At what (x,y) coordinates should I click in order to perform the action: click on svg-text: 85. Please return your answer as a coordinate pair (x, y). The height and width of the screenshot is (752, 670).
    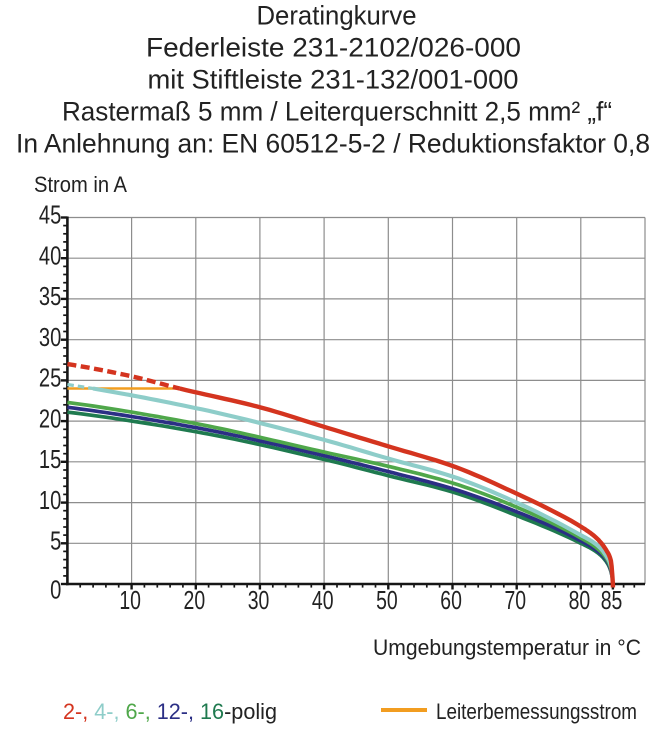
    Looking at the image, I should click on (612, 600).